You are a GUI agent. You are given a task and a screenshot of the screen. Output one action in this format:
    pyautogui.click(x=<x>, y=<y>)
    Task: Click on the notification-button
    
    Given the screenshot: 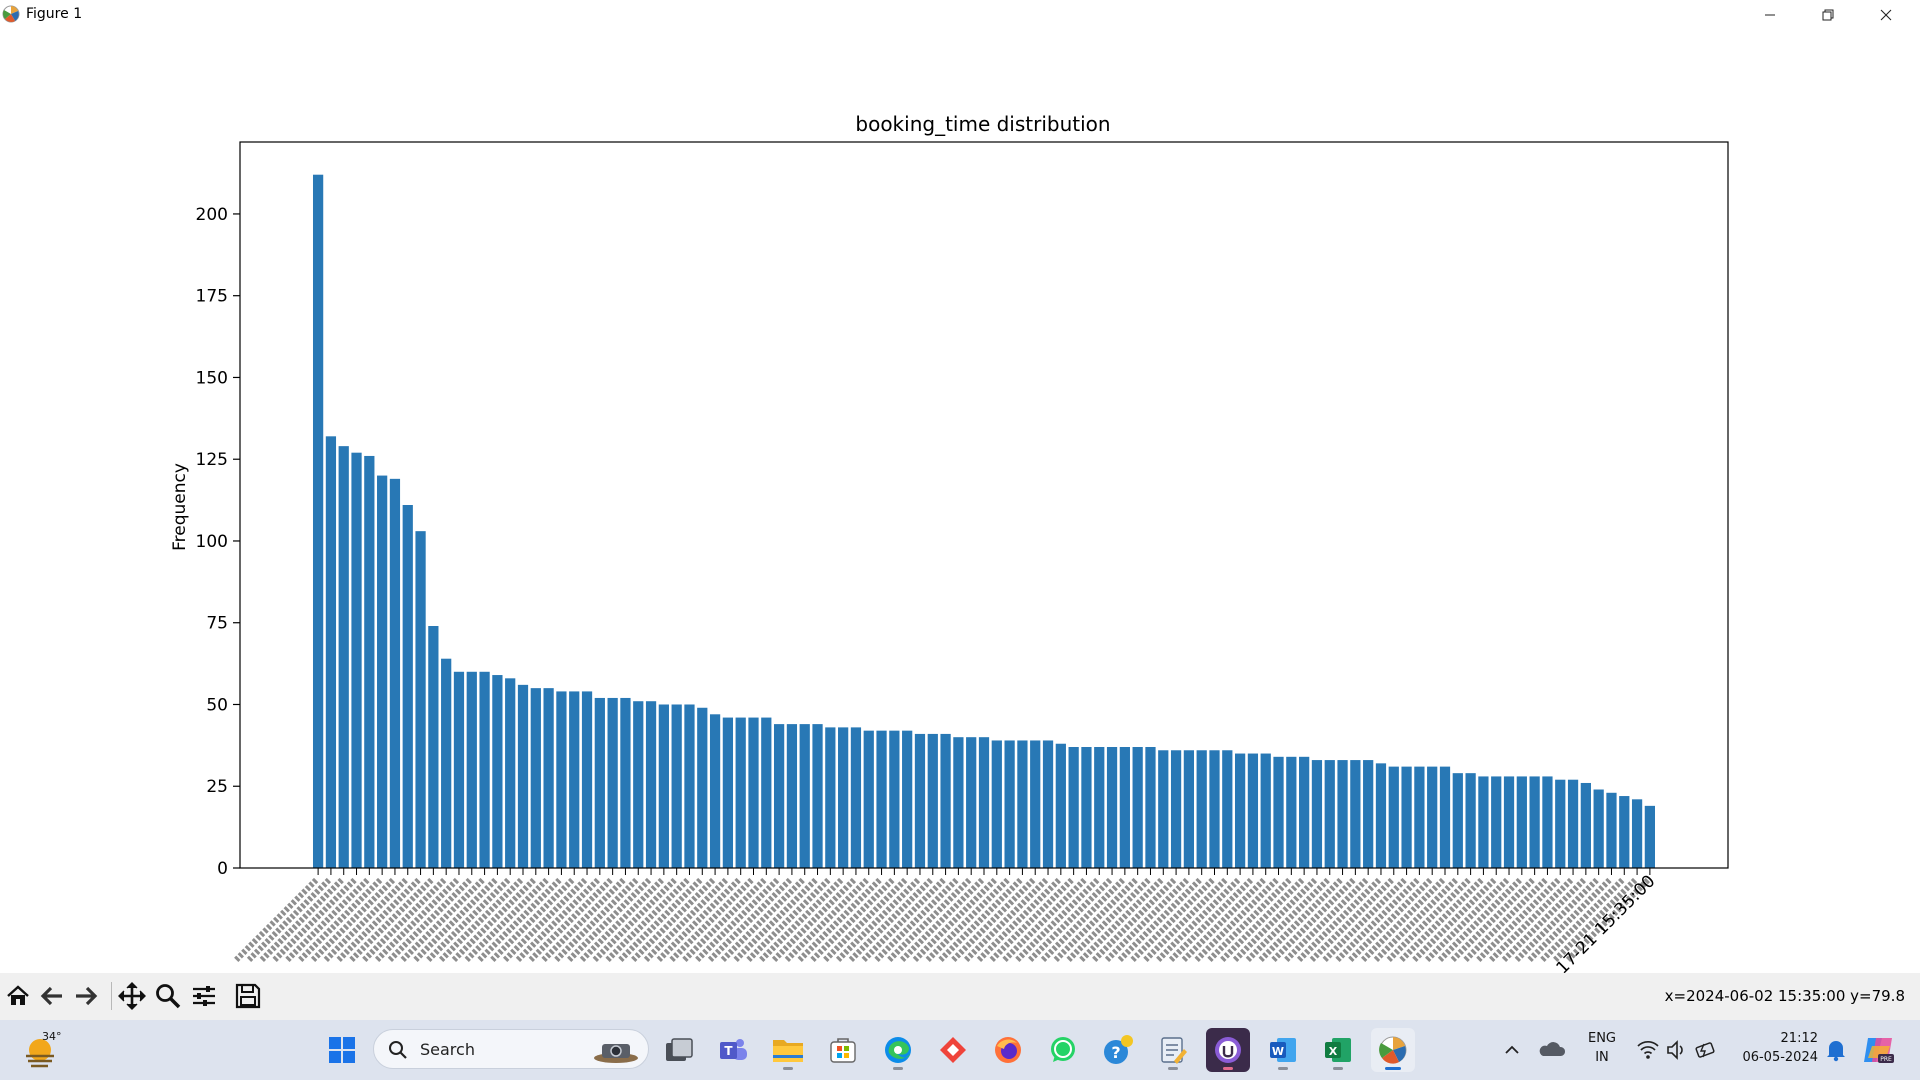 What is the action you would take?
    pyautogui.click(x=1837, y=1050)
    